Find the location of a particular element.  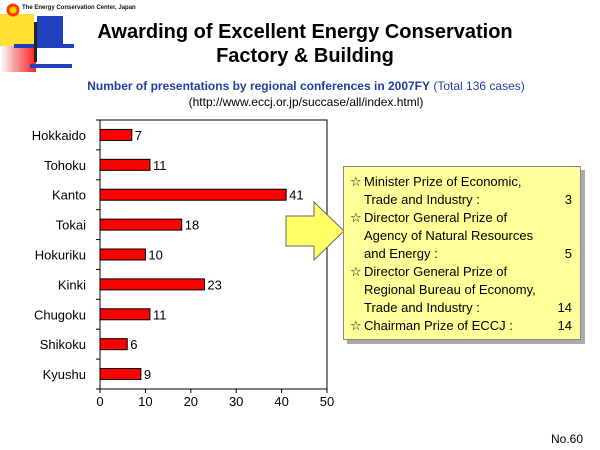

x-tick-label: 30 is located at coordinates (236, 401).